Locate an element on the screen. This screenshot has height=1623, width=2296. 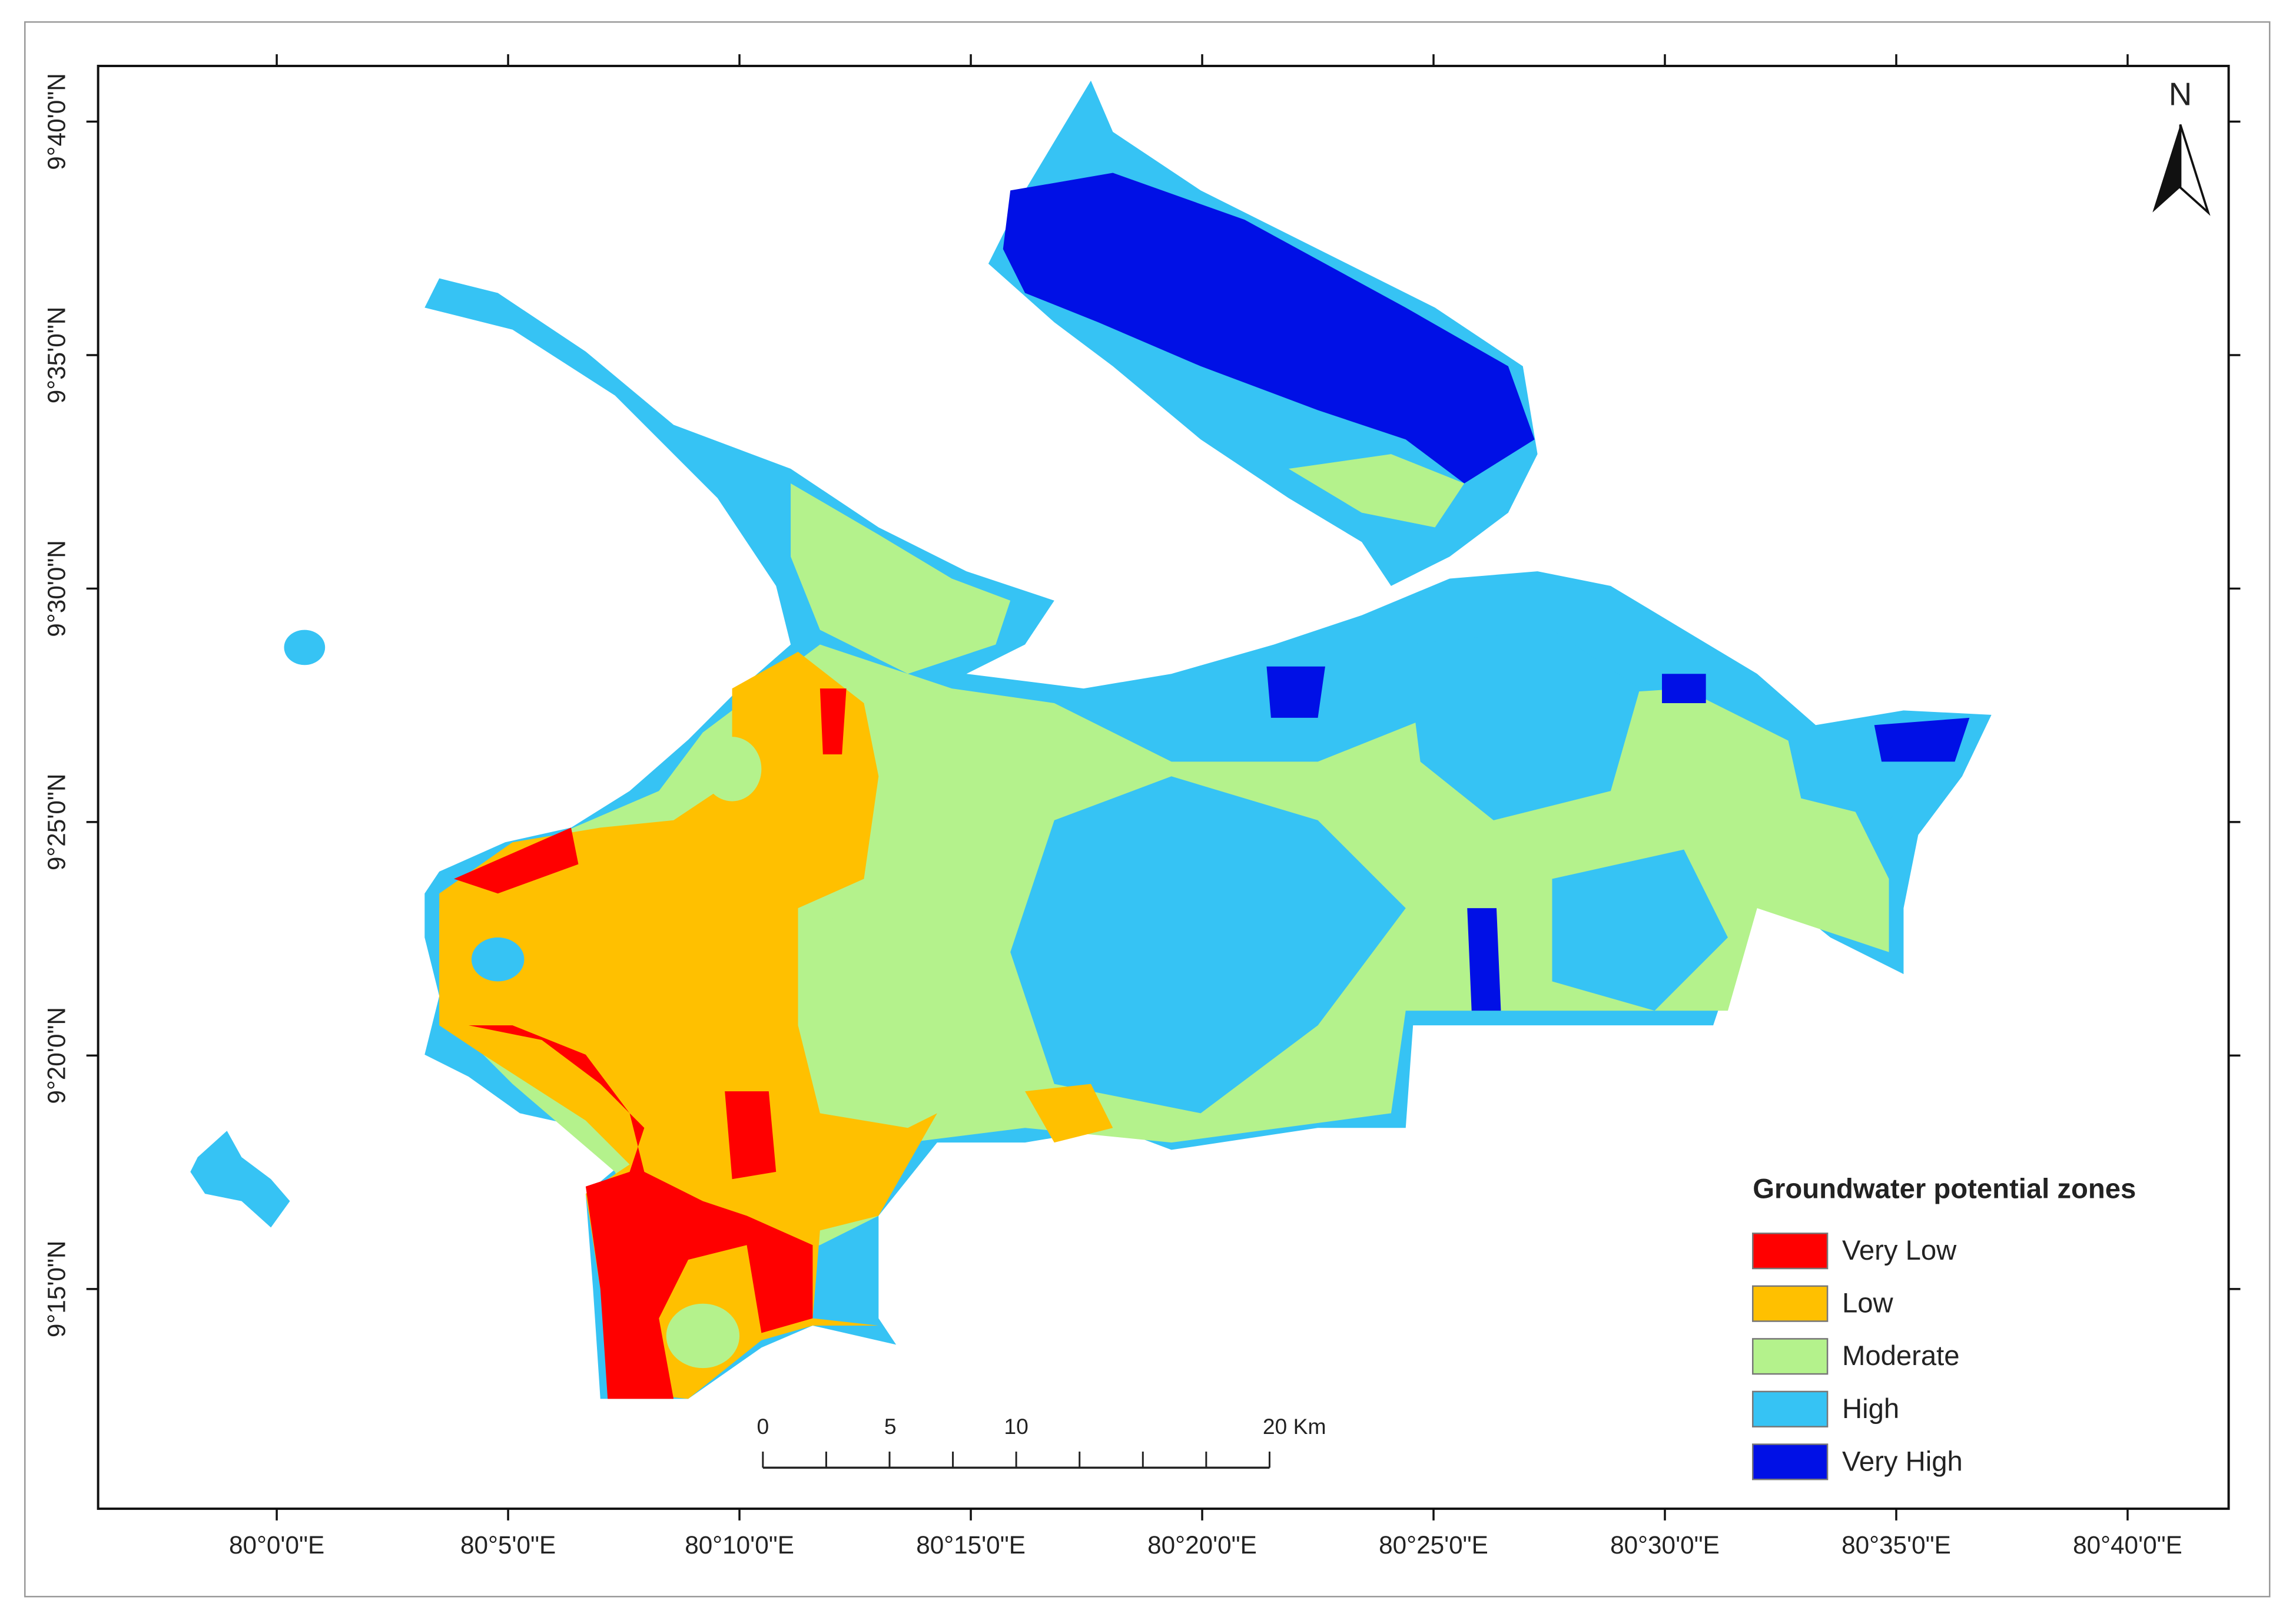
lon-label: 80°35'0"E is located at coordinates (1896, 1545).